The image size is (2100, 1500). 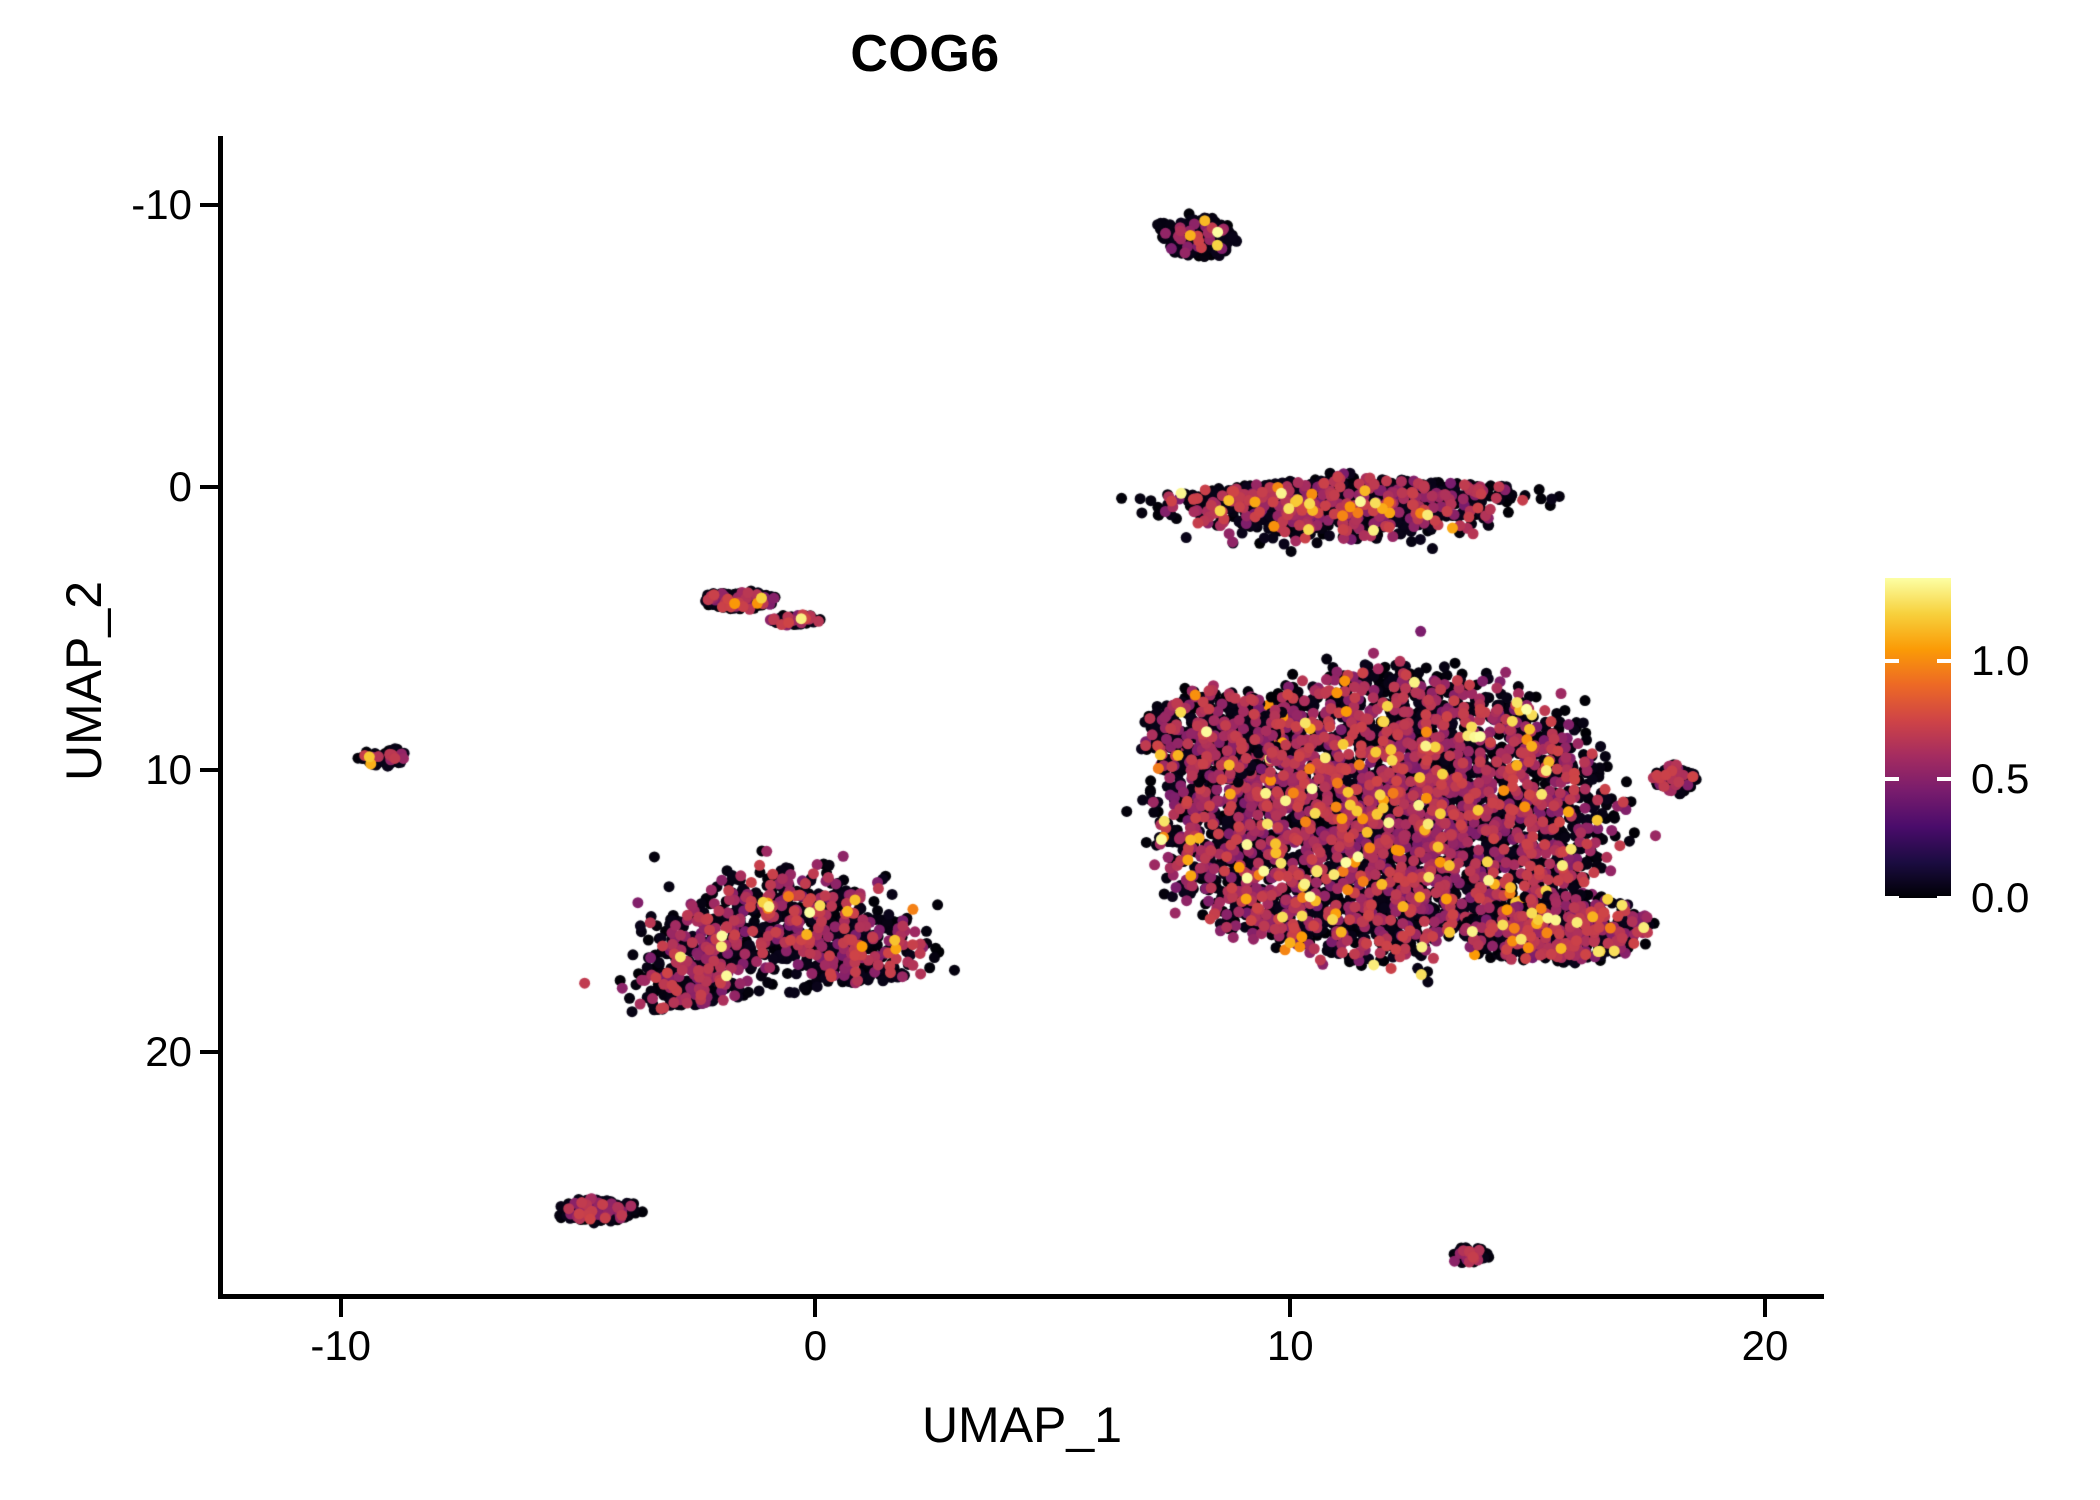 I want to click on x-tick-mark-neg10, so click(x=340, y=1308).